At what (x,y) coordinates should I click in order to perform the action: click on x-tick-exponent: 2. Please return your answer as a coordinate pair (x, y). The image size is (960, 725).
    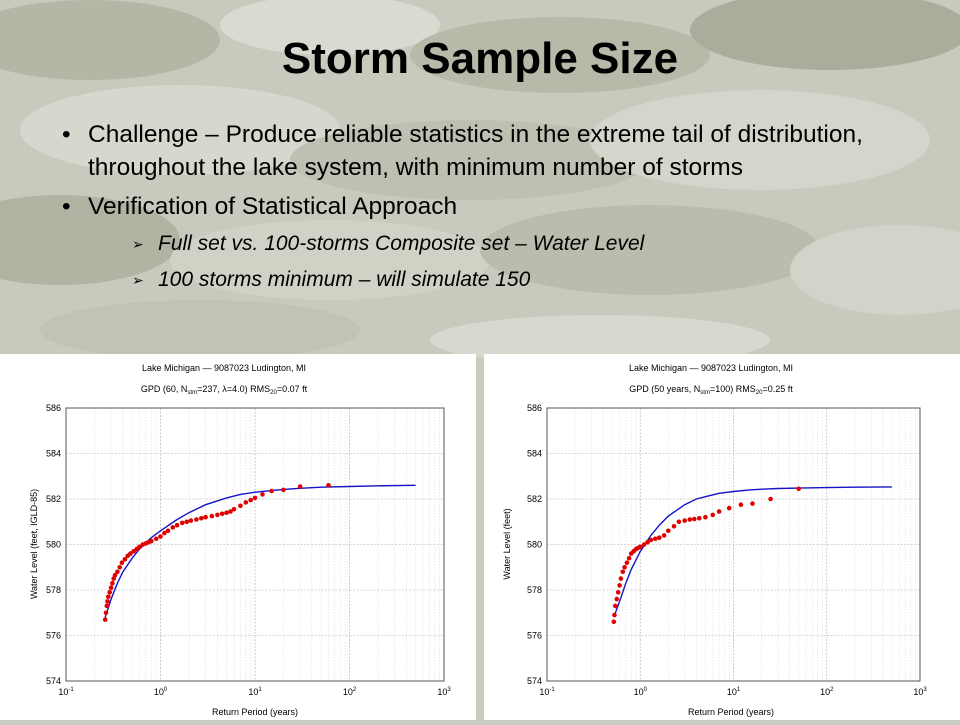
    Looking at the image, I should click on (832, 690).